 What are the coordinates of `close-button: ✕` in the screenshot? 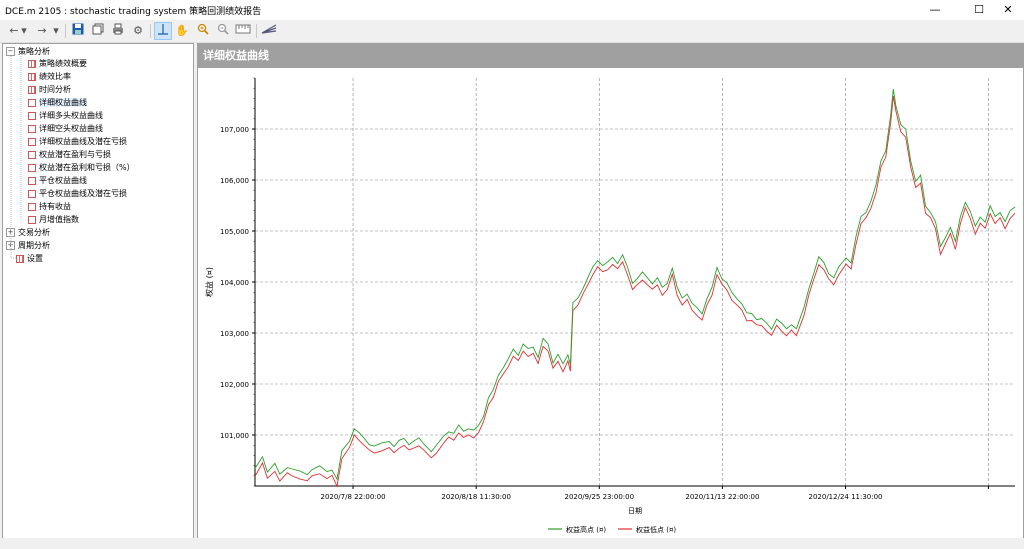 It's located at (1008, 9).